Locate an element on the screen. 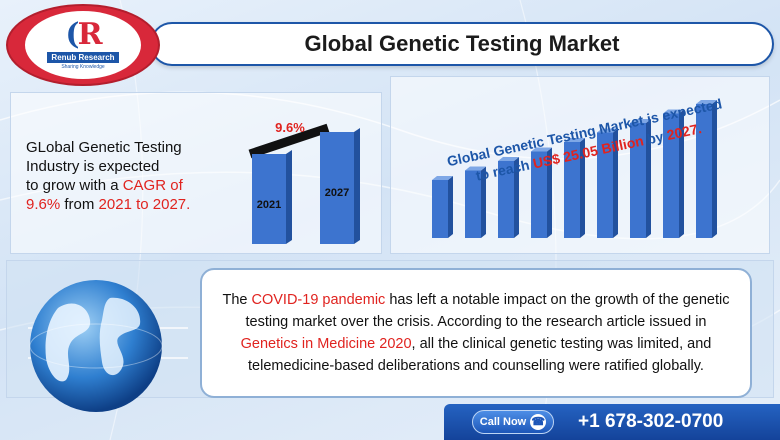 Image resolution: width=780 pixels, height=440 pixels. page-title: Global Genetic Testing Market is located at coordinates (462, 43).